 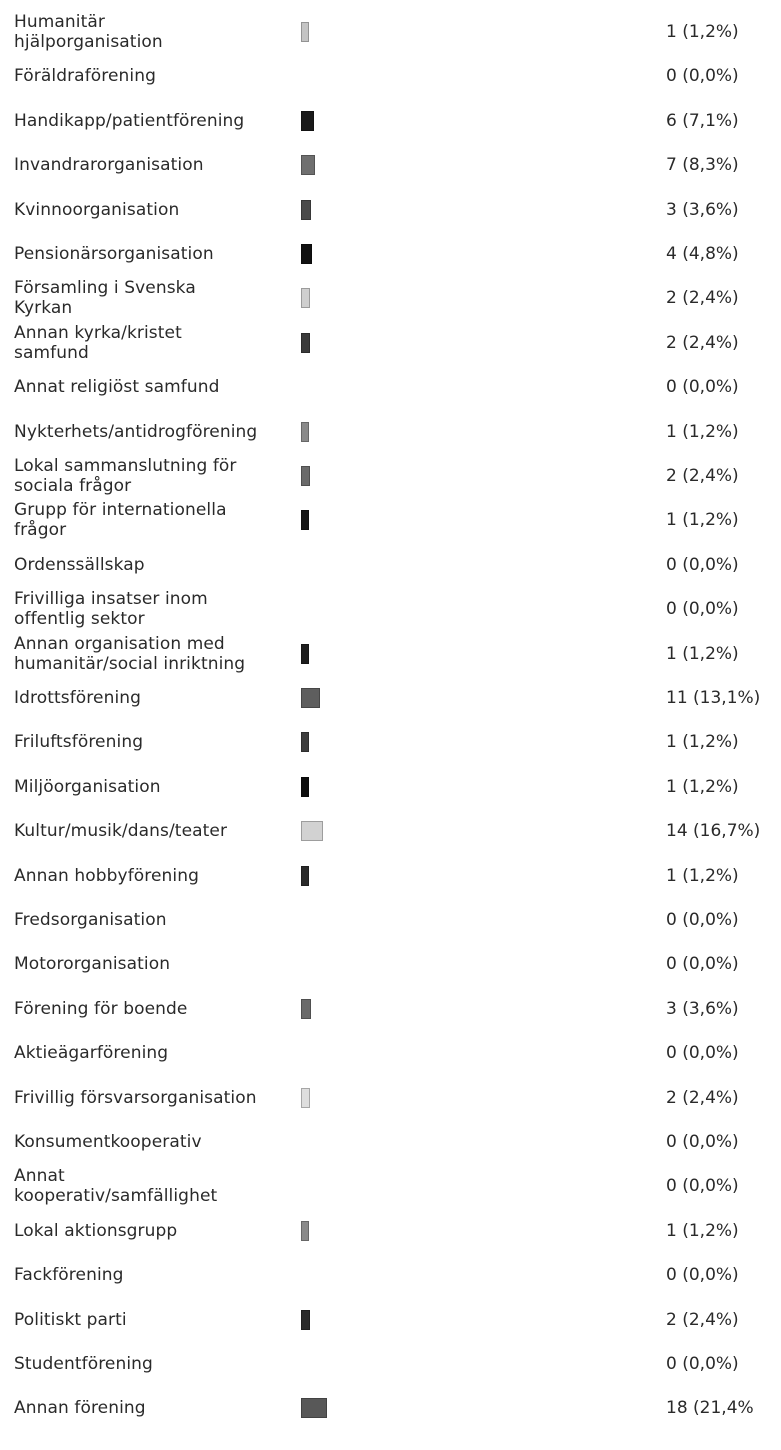 What do you see at coordinates (125, 476) in the screenshot?
I see `category-label: Lokal sammanslutning för sociala frågor` at bounding box center [125, 476].